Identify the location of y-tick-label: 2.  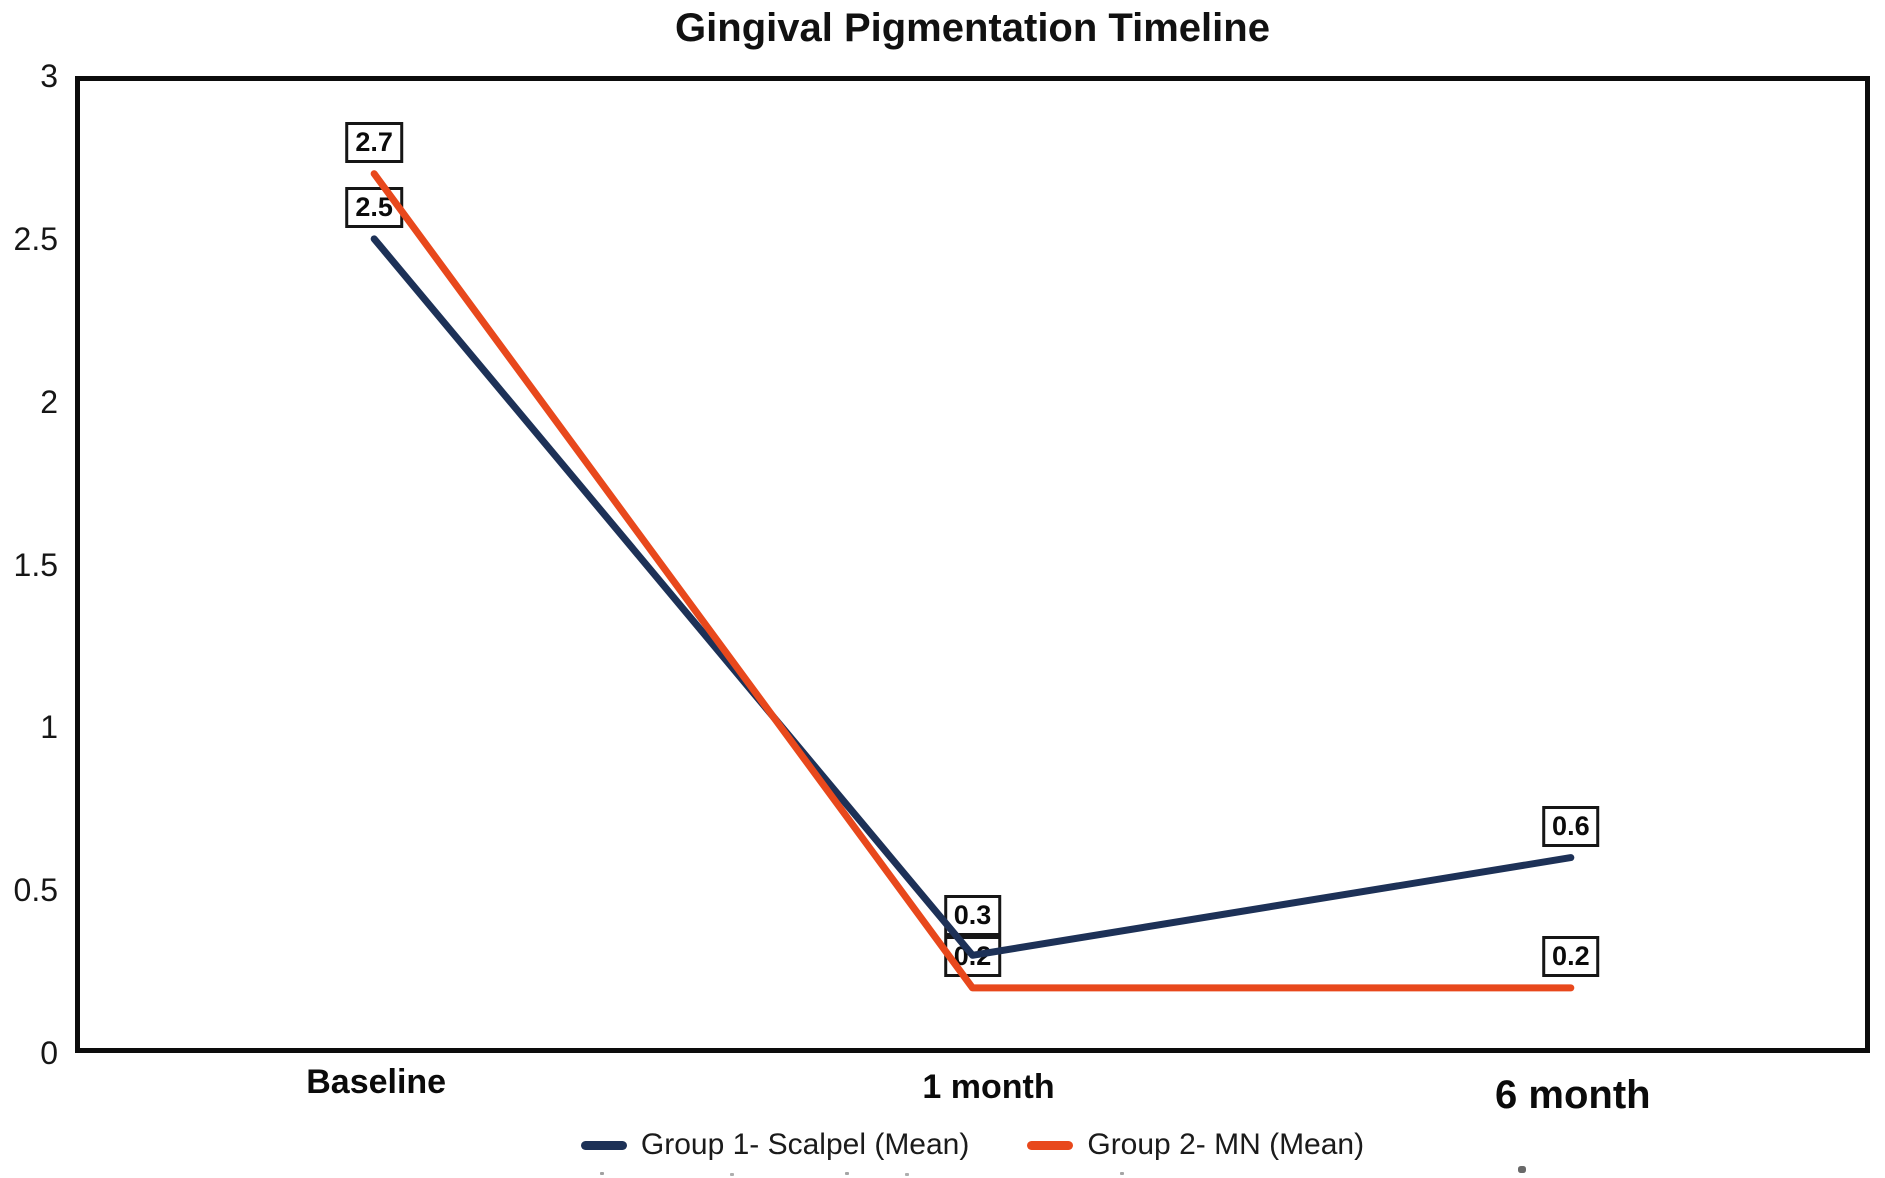
(49, 401).